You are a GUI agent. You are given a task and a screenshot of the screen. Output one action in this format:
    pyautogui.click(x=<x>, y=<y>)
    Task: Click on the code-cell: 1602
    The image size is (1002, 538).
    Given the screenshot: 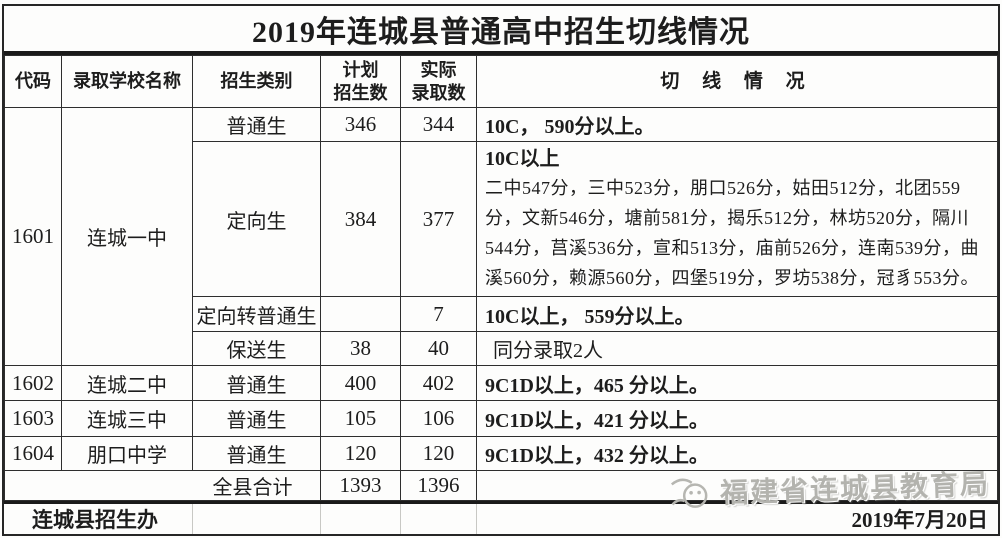 What is the action you would take?
    pyautogui.click(x=33, y=383)
    